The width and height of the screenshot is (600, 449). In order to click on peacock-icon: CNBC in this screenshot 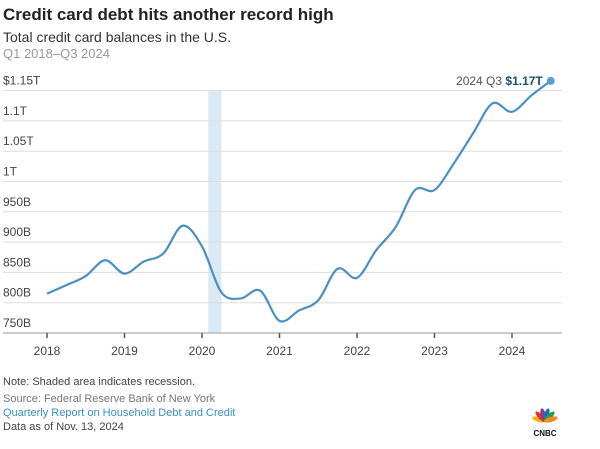, I will do `click(545, 422)`.